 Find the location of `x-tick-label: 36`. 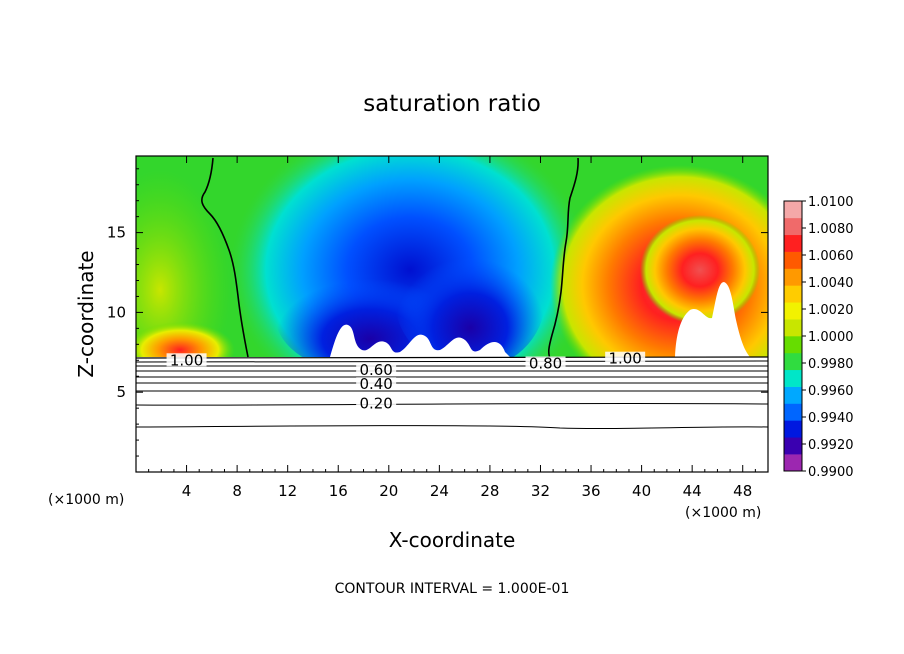

x-tick-label: 36 is located at coordinates (590, 491).